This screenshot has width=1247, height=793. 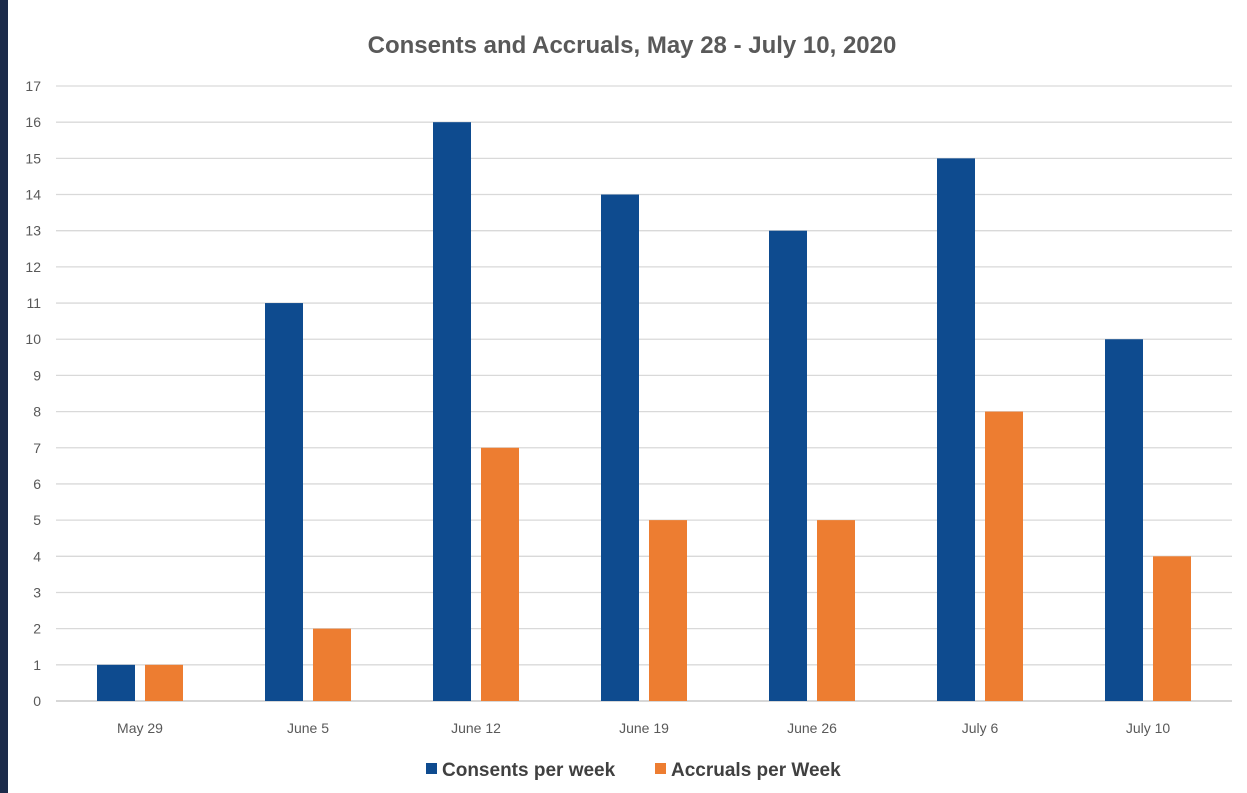 What do you see at coordinates (33, 267) in the screenshot?
I see `y-tick-label: 12` at bounding box center [33, 267].